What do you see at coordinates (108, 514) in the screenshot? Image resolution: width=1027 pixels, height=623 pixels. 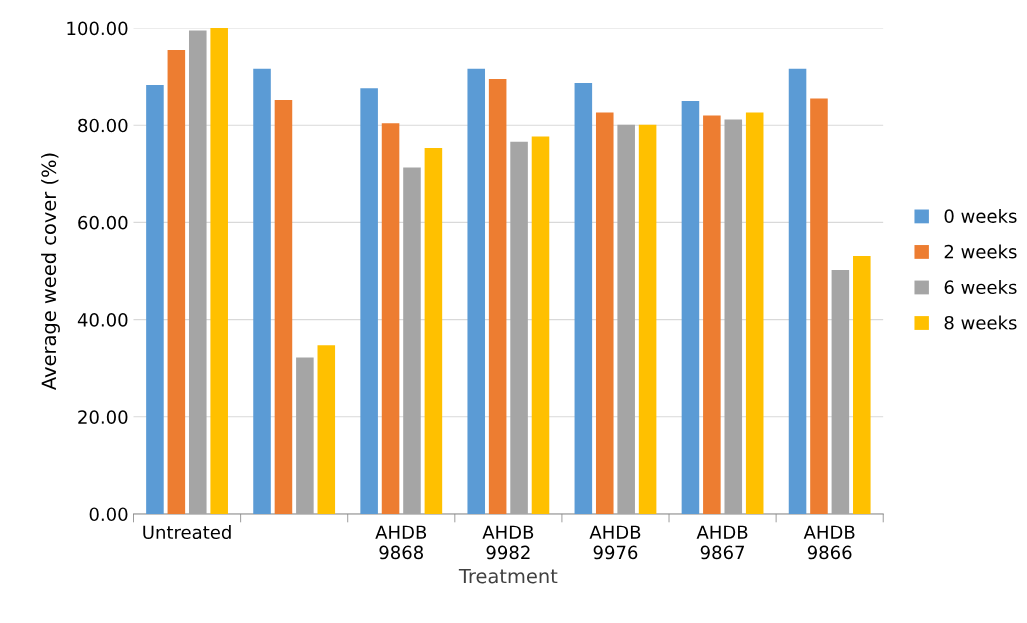 I see `y-tick-label: 0.00` at bounding box center [108, 514].